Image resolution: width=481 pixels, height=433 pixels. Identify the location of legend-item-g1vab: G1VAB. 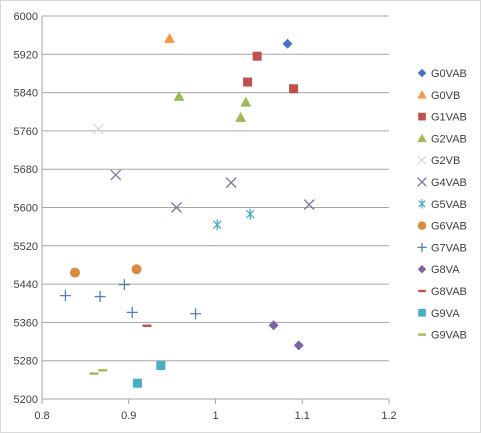
(442, 118).